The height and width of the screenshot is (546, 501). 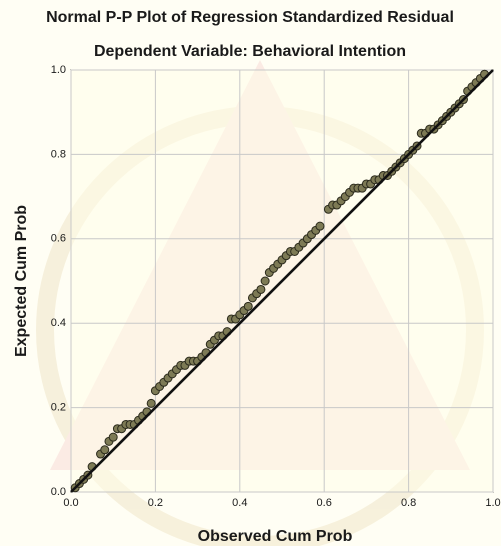 What do you see at coordinates (58, 492) in the screenshot?
I see `y-tick-label: 0.0` at bounding box center [58, 492].